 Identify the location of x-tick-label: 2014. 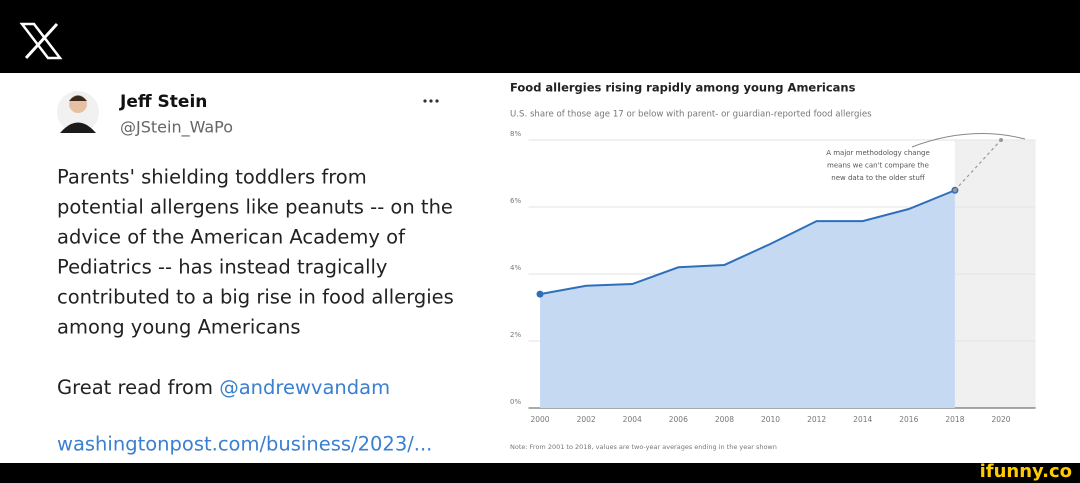
(862, 419).